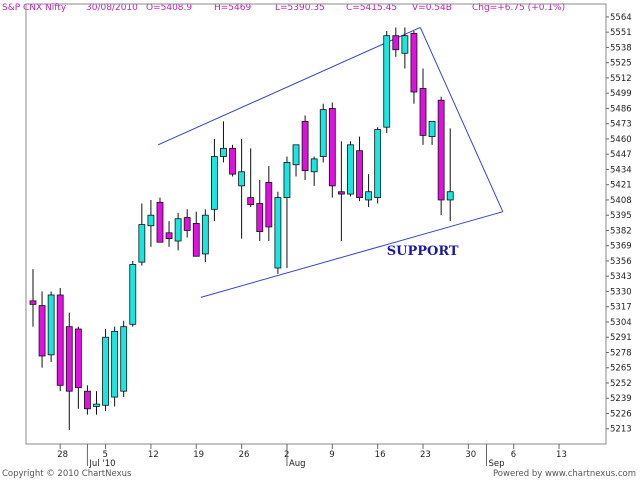 The height and width of the screenshot is (480, 640). What do you see at coordinates (621, 353) in the screenshot?
I see `y-tick-label: 5278` at bounding box center [621, 353].